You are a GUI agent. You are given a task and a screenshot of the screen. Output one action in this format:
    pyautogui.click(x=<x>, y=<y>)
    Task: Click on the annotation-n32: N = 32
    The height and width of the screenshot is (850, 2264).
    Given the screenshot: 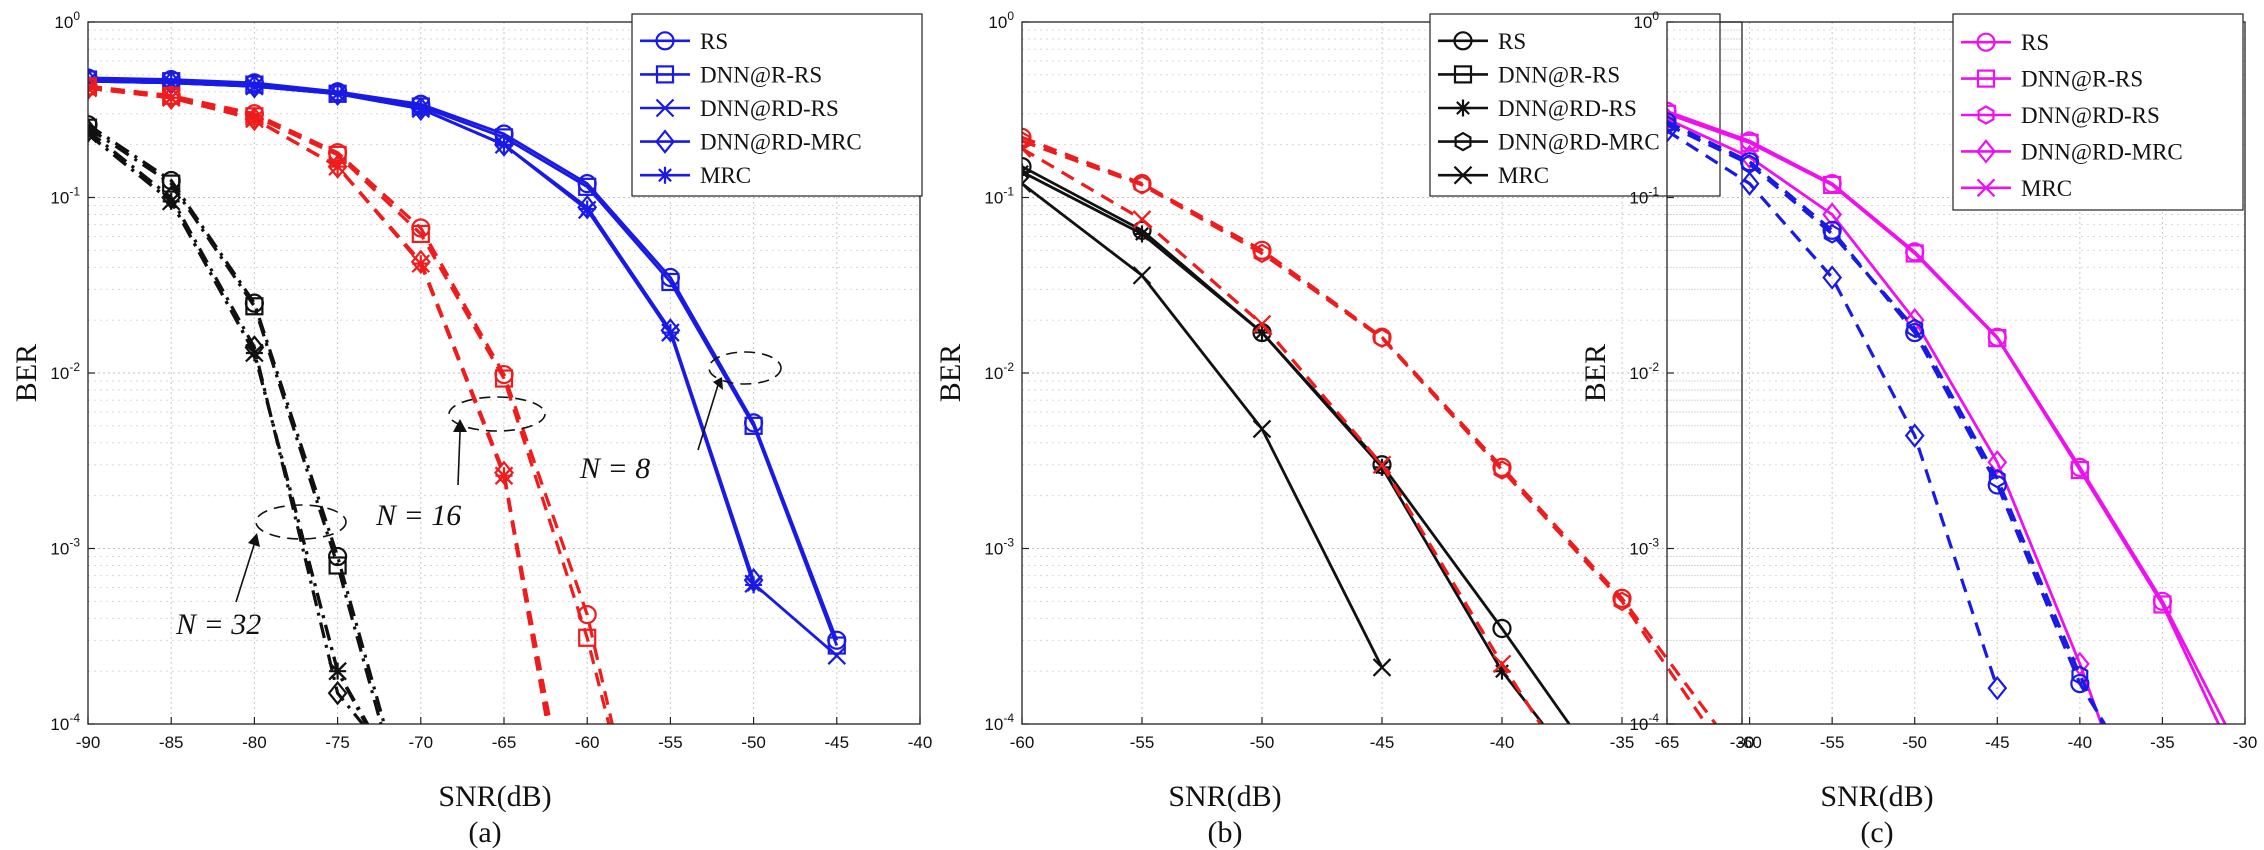 What is the action you would take?
    pyautogui.click(x=218, y=624)
    